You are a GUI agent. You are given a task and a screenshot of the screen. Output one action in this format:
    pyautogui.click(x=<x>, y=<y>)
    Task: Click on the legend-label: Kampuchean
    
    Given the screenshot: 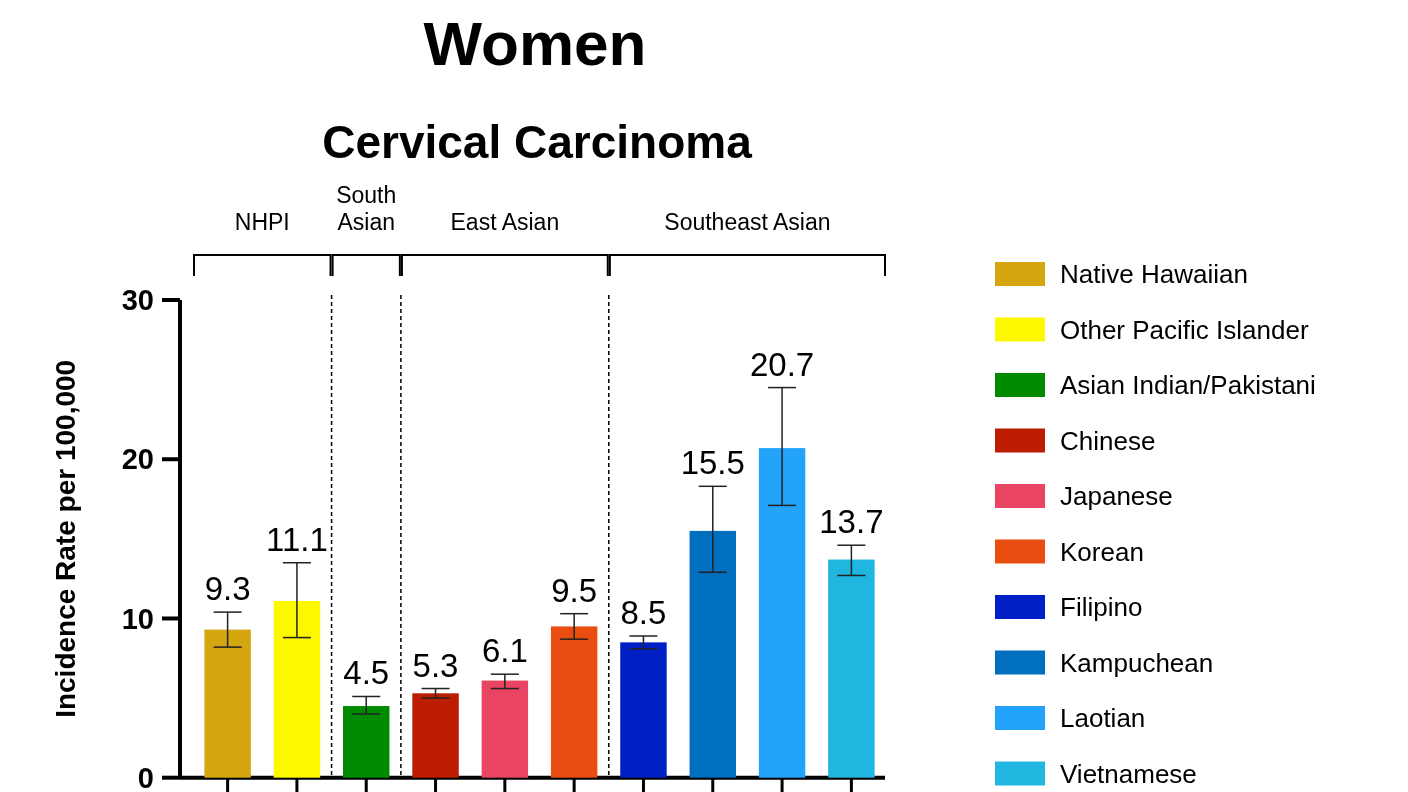 What is the action you would take?
    pyautogui.click(x=1137, y=662)
    